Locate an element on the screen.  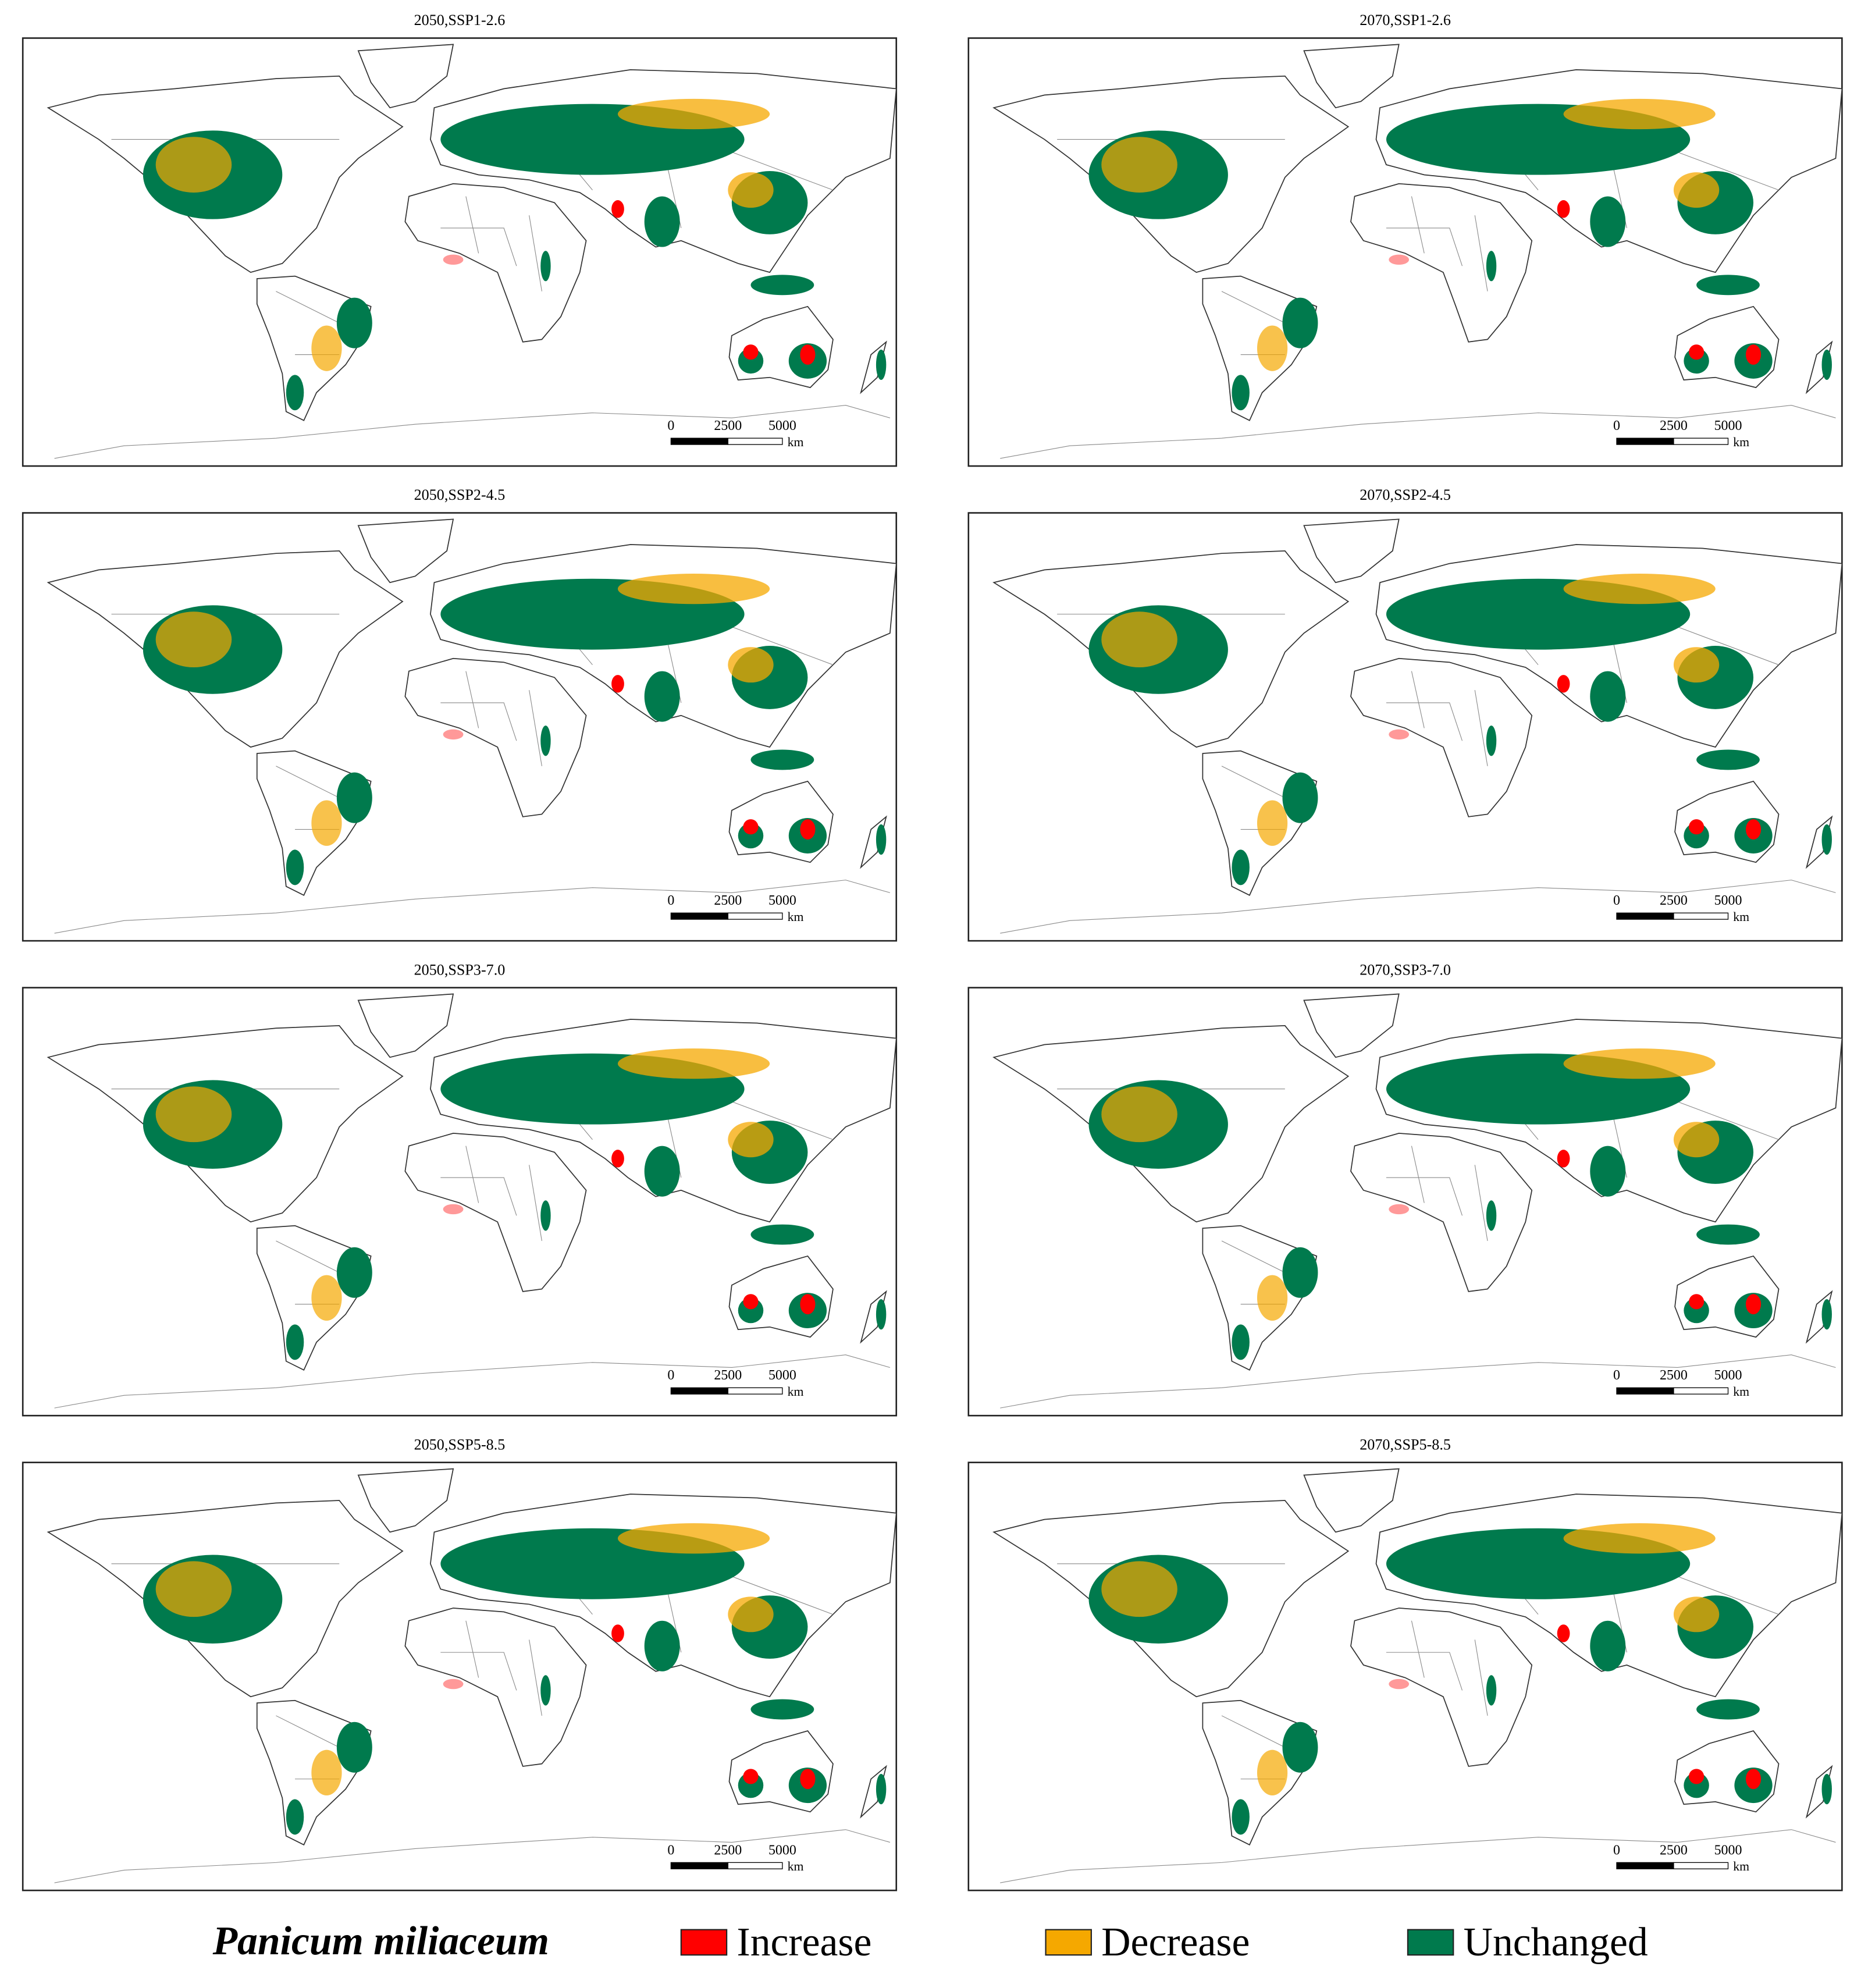
legend-label: Unchanged is located at coordinates (1556, 1943).